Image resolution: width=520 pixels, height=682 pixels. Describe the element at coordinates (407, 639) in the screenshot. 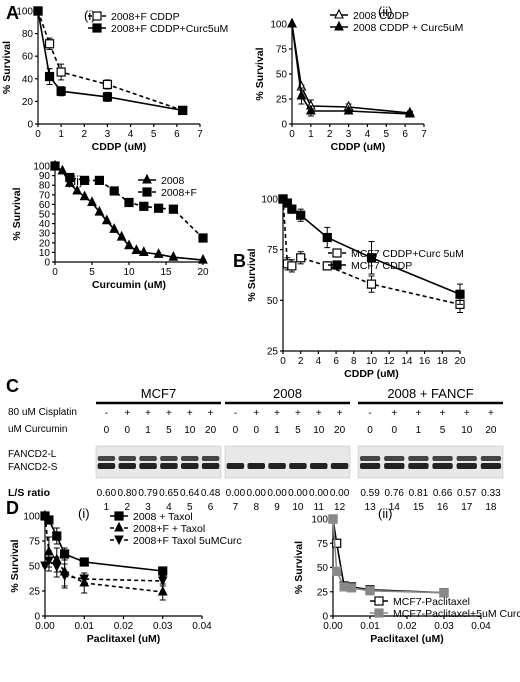

I see `x-axis-label: Paclitaxel (uM)` at that location.